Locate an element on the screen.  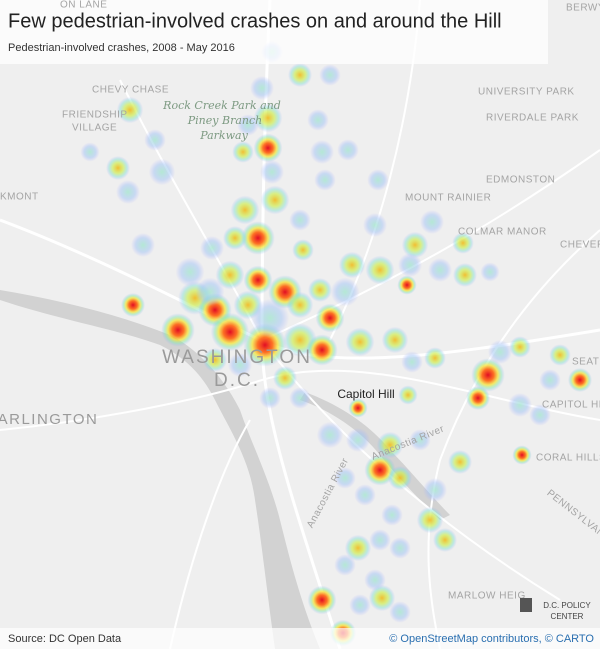
place-label: Capitol Hill is located at coordinates (365, 394).